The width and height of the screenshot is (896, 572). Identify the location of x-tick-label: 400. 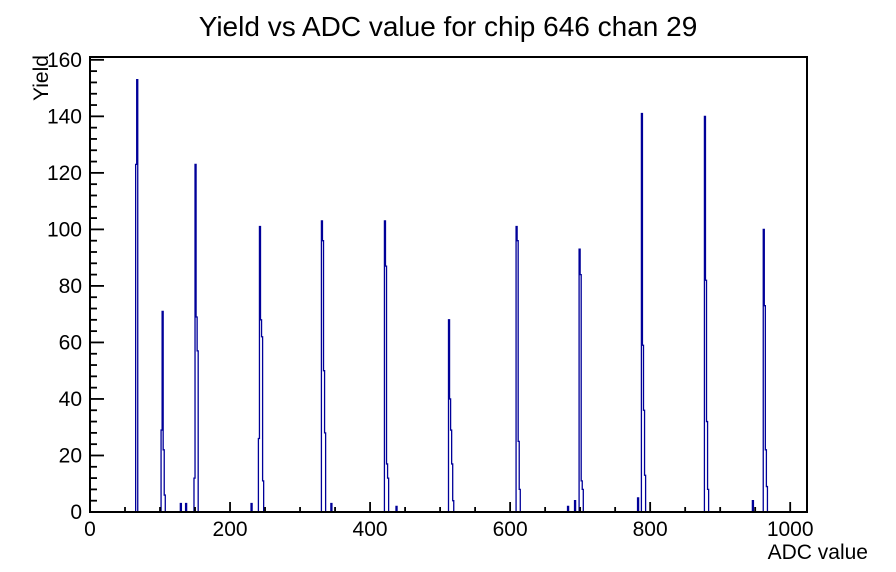
(370, 529).